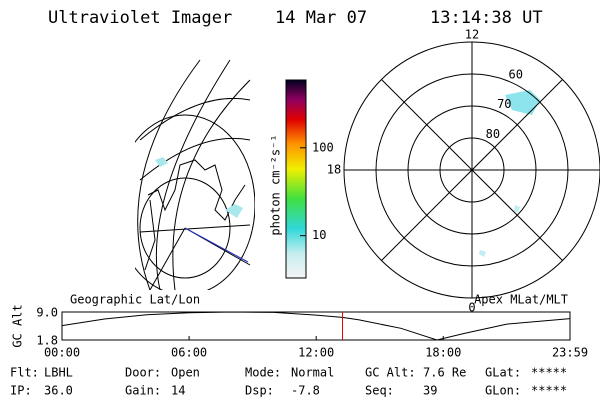  I want to click on info-value: Open, so click(185, 373).